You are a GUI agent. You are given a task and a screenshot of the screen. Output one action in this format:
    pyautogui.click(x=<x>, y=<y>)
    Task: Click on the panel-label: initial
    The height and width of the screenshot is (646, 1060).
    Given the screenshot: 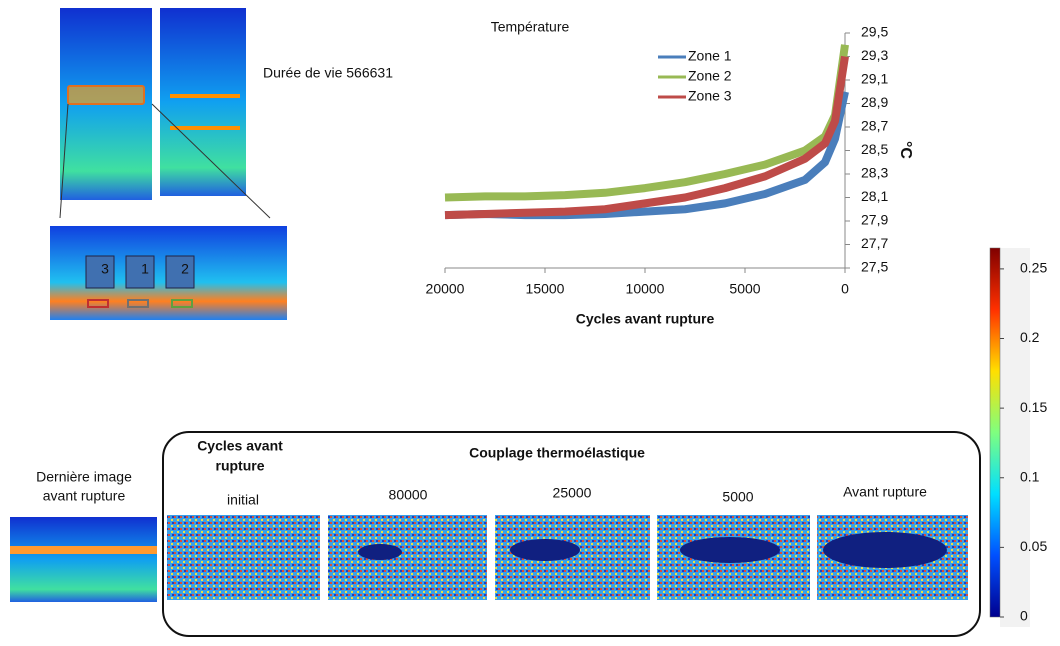 What is the action you would take?
    pyautogui.click(x=243, y=500)
    